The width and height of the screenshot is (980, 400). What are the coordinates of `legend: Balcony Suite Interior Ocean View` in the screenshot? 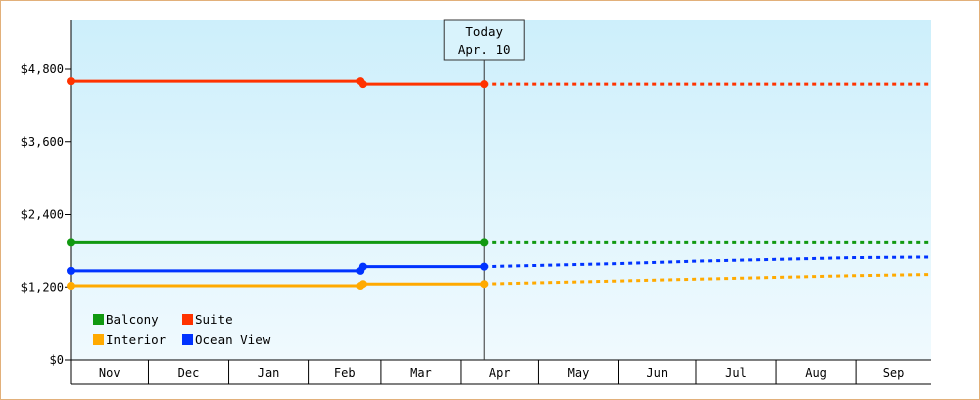 It's located at (182, 329).